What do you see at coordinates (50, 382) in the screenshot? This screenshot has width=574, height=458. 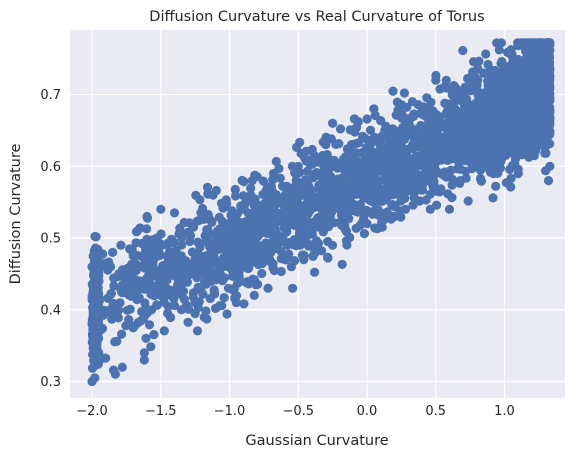 I see `y-tick-label: 0.3` at bounding box center [50, 382].